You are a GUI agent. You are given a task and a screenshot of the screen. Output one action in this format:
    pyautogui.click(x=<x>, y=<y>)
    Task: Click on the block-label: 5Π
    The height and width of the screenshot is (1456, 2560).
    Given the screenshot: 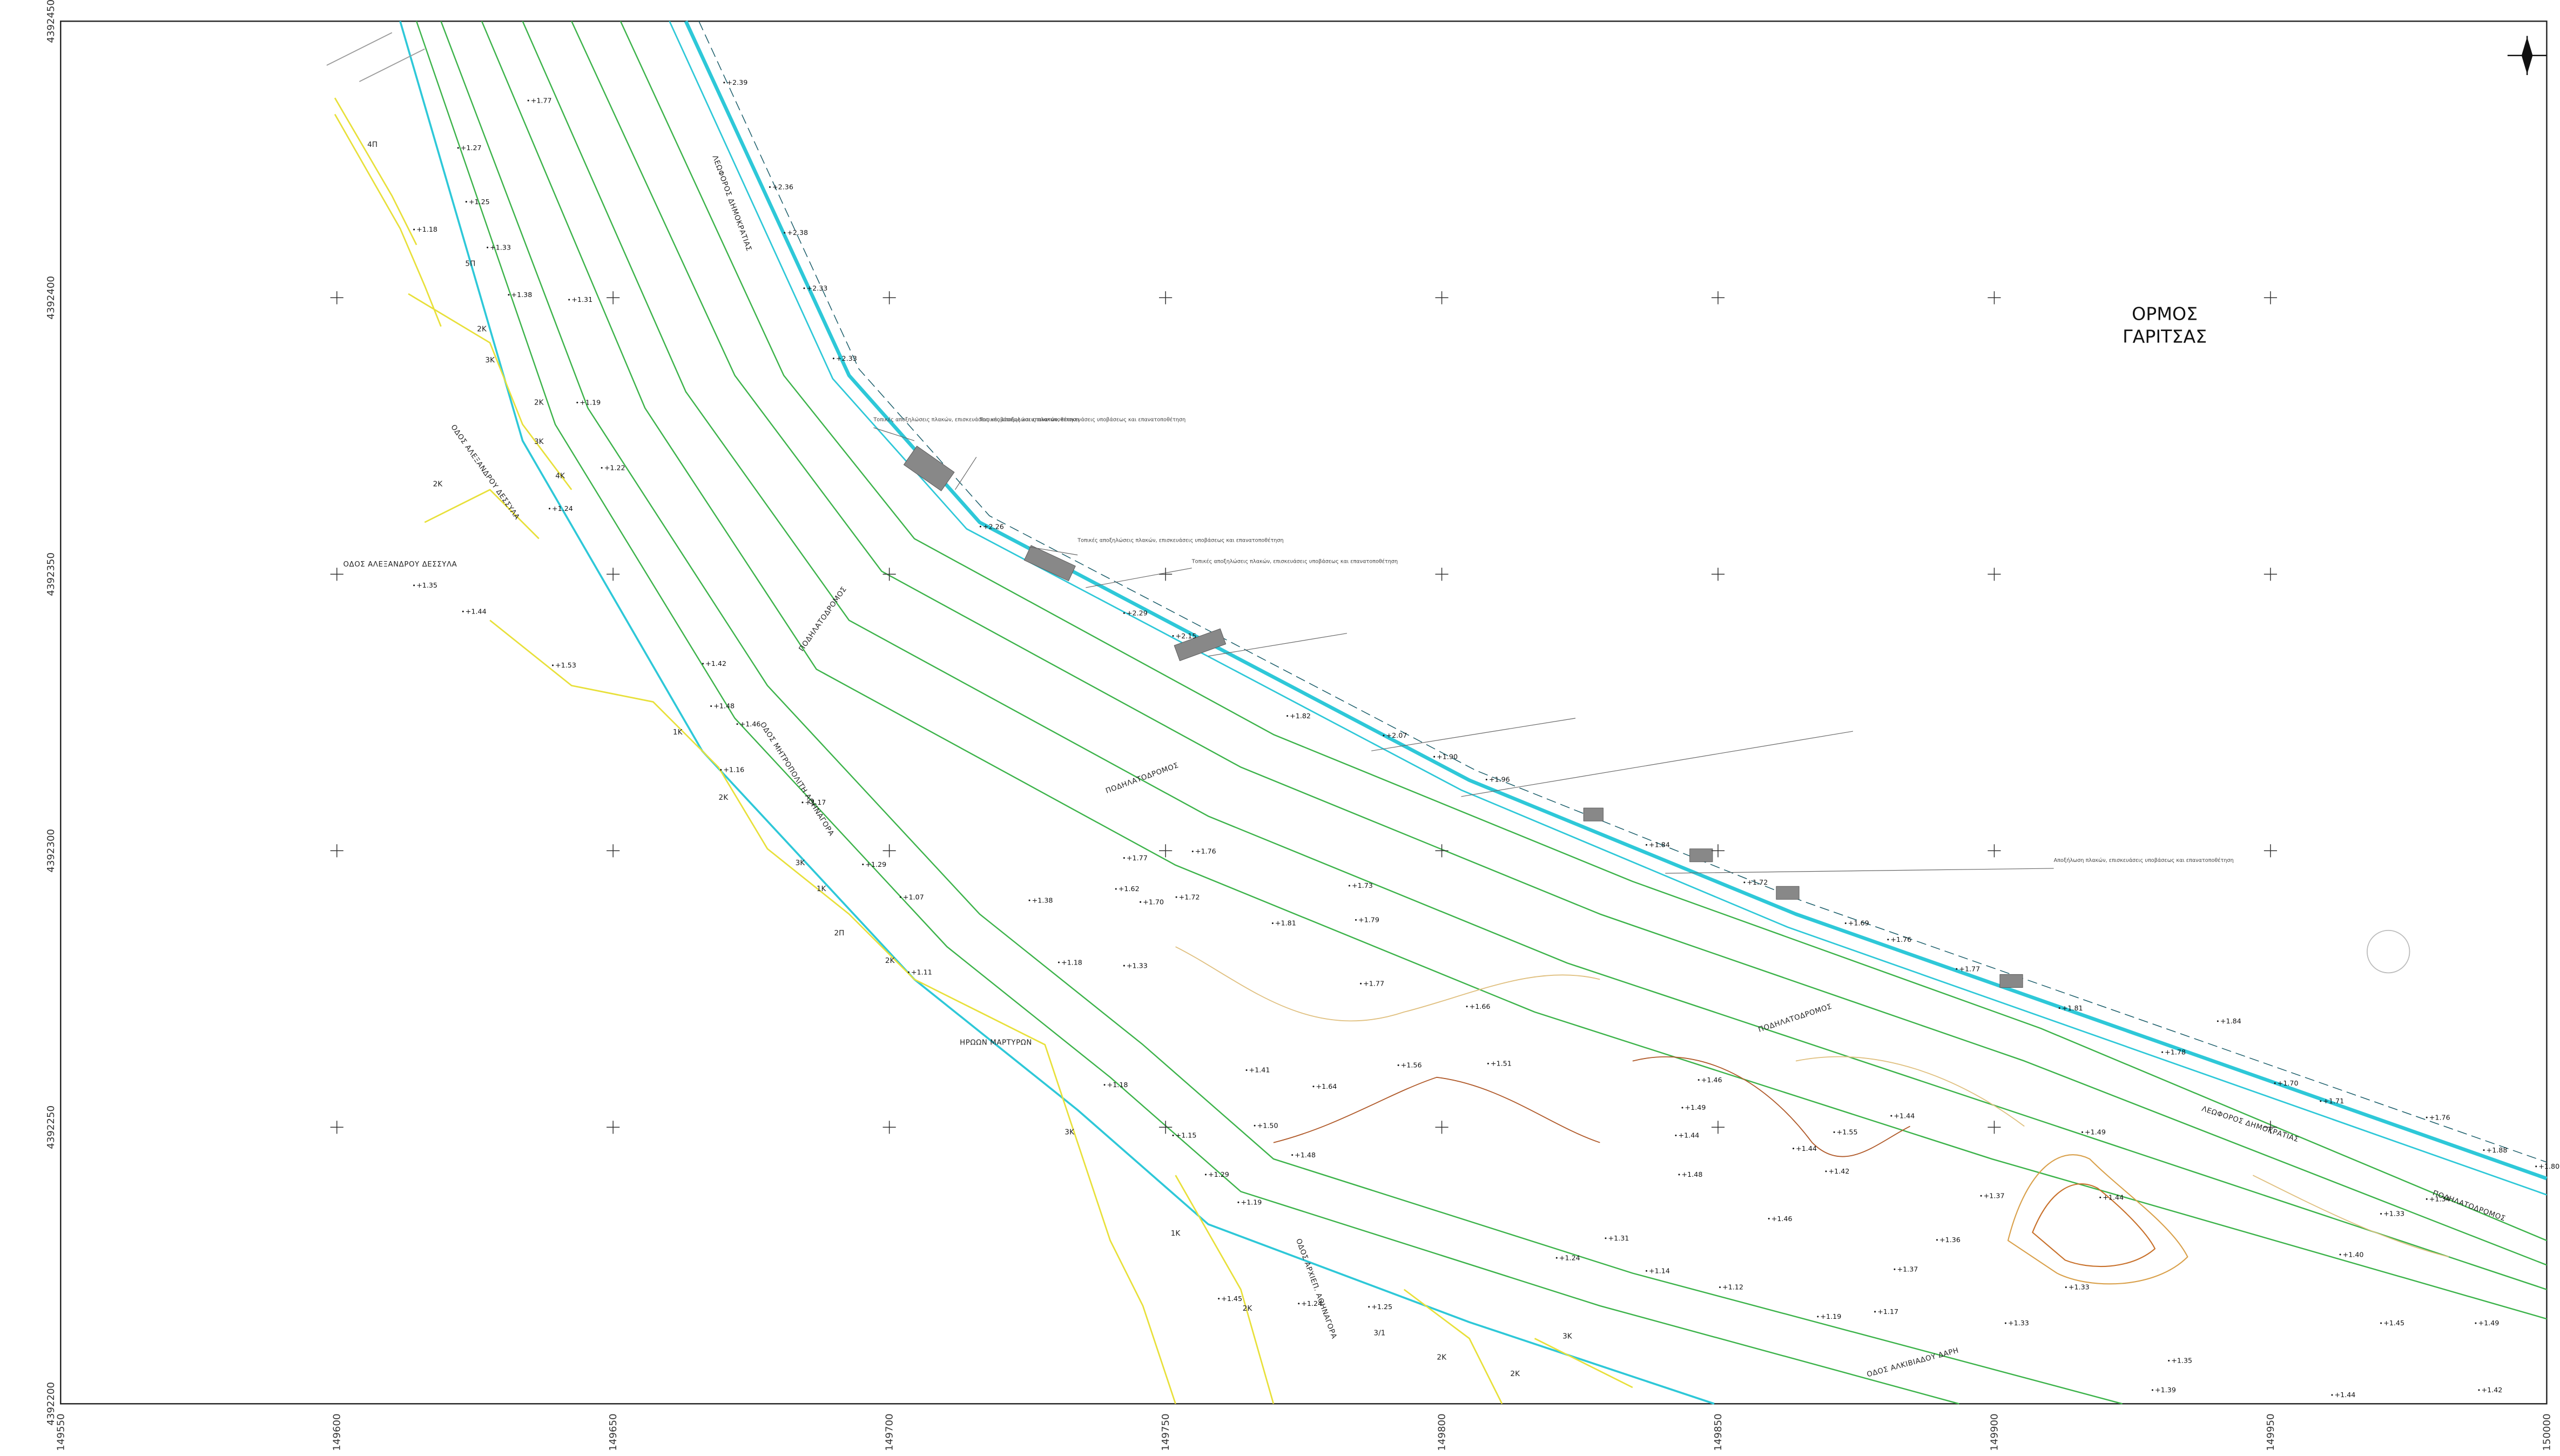 What is the action you would take?
    pyautogui.click(x=470, y=264)
    